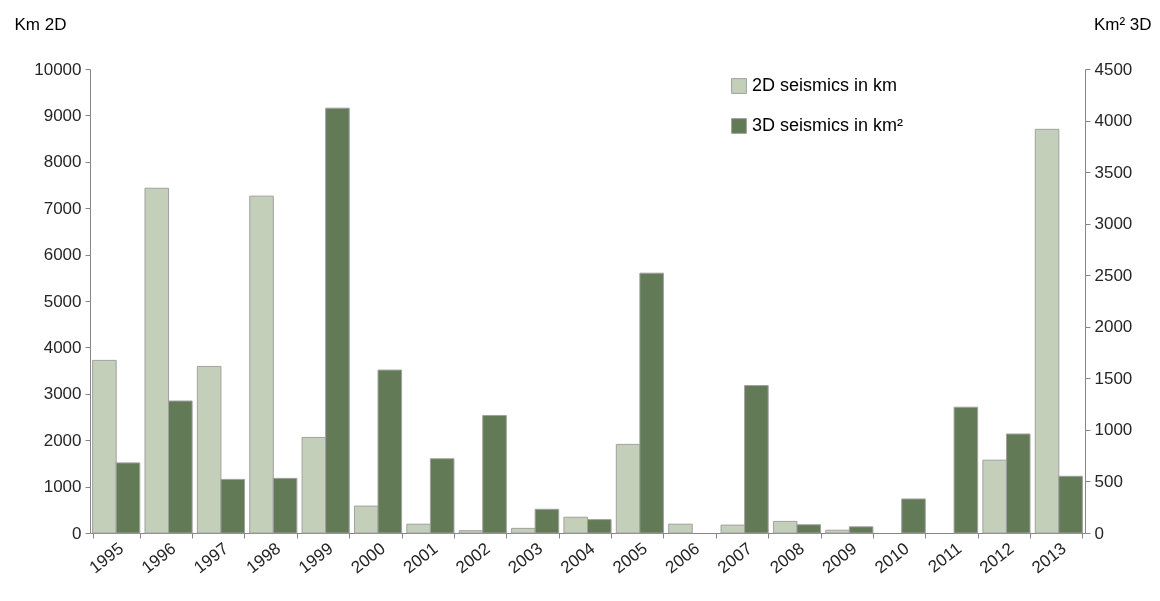 The height and width of the screenshot is (601, 1160). What do you see at coordinates (62, 208) in the screenshot?
I see `y-tick-label: 7000` at bounding box center [62, 208].